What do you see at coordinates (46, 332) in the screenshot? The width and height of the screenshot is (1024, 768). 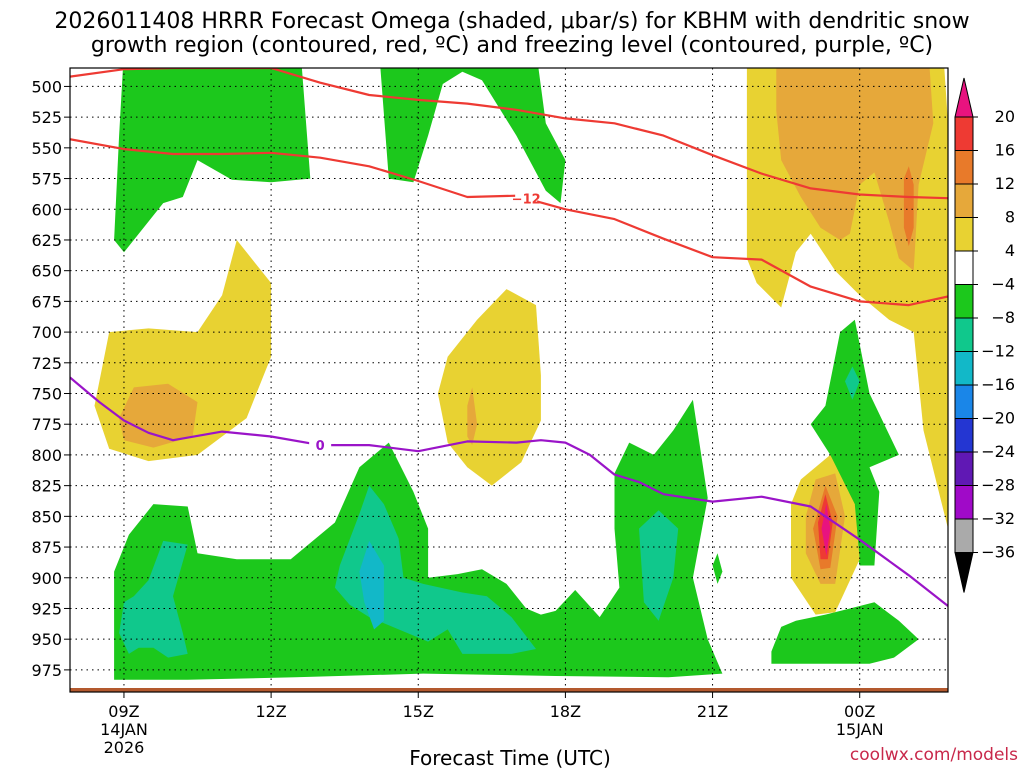 I see `y-tick-label-700: 700` at bounding box center [46, 332].